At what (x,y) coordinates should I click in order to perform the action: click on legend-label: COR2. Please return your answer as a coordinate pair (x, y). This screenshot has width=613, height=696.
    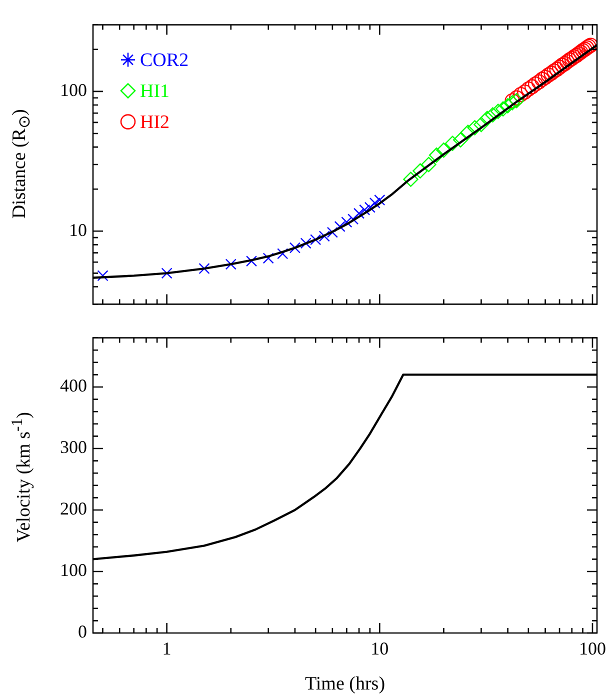
    Looking at the image, I should click on (164, 60).